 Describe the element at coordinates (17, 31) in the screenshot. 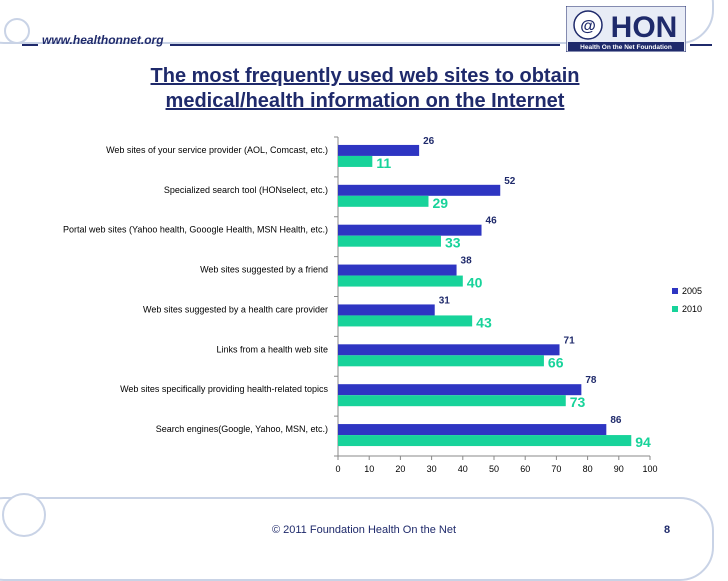

I see `header-corner-circle` at that location.